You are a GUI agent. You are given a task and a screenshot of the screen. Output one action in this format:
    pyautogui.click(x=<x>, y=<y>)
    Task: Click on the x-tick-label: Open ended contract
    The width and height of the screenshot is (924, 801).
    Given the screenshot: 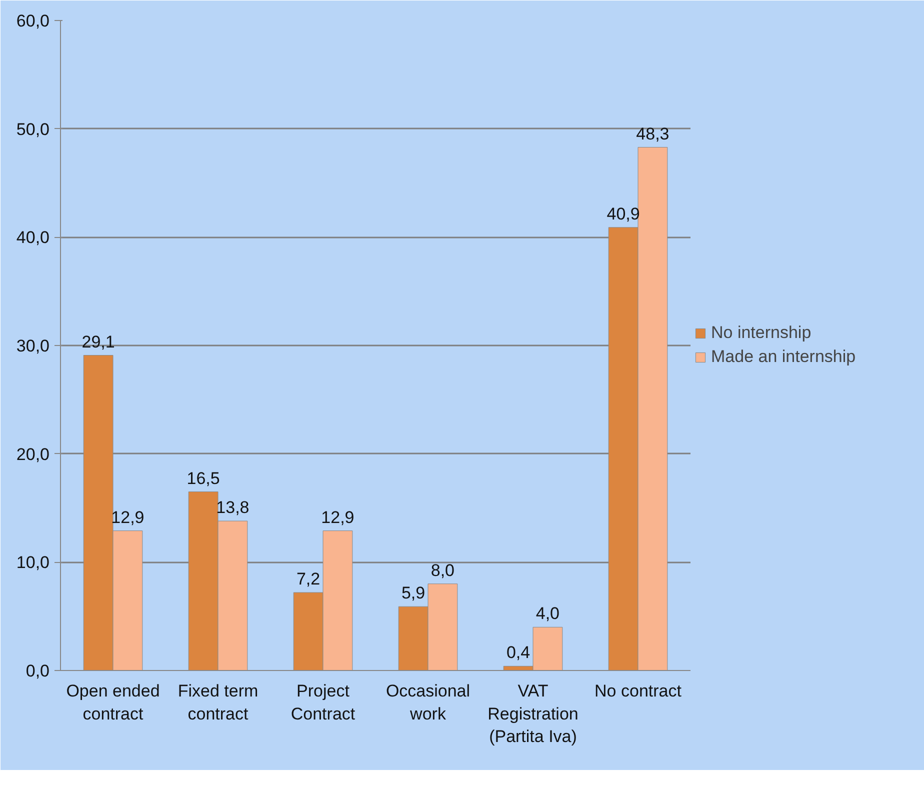 What is the action you would take?
    pyautogui.click(x=113, y=703)
    